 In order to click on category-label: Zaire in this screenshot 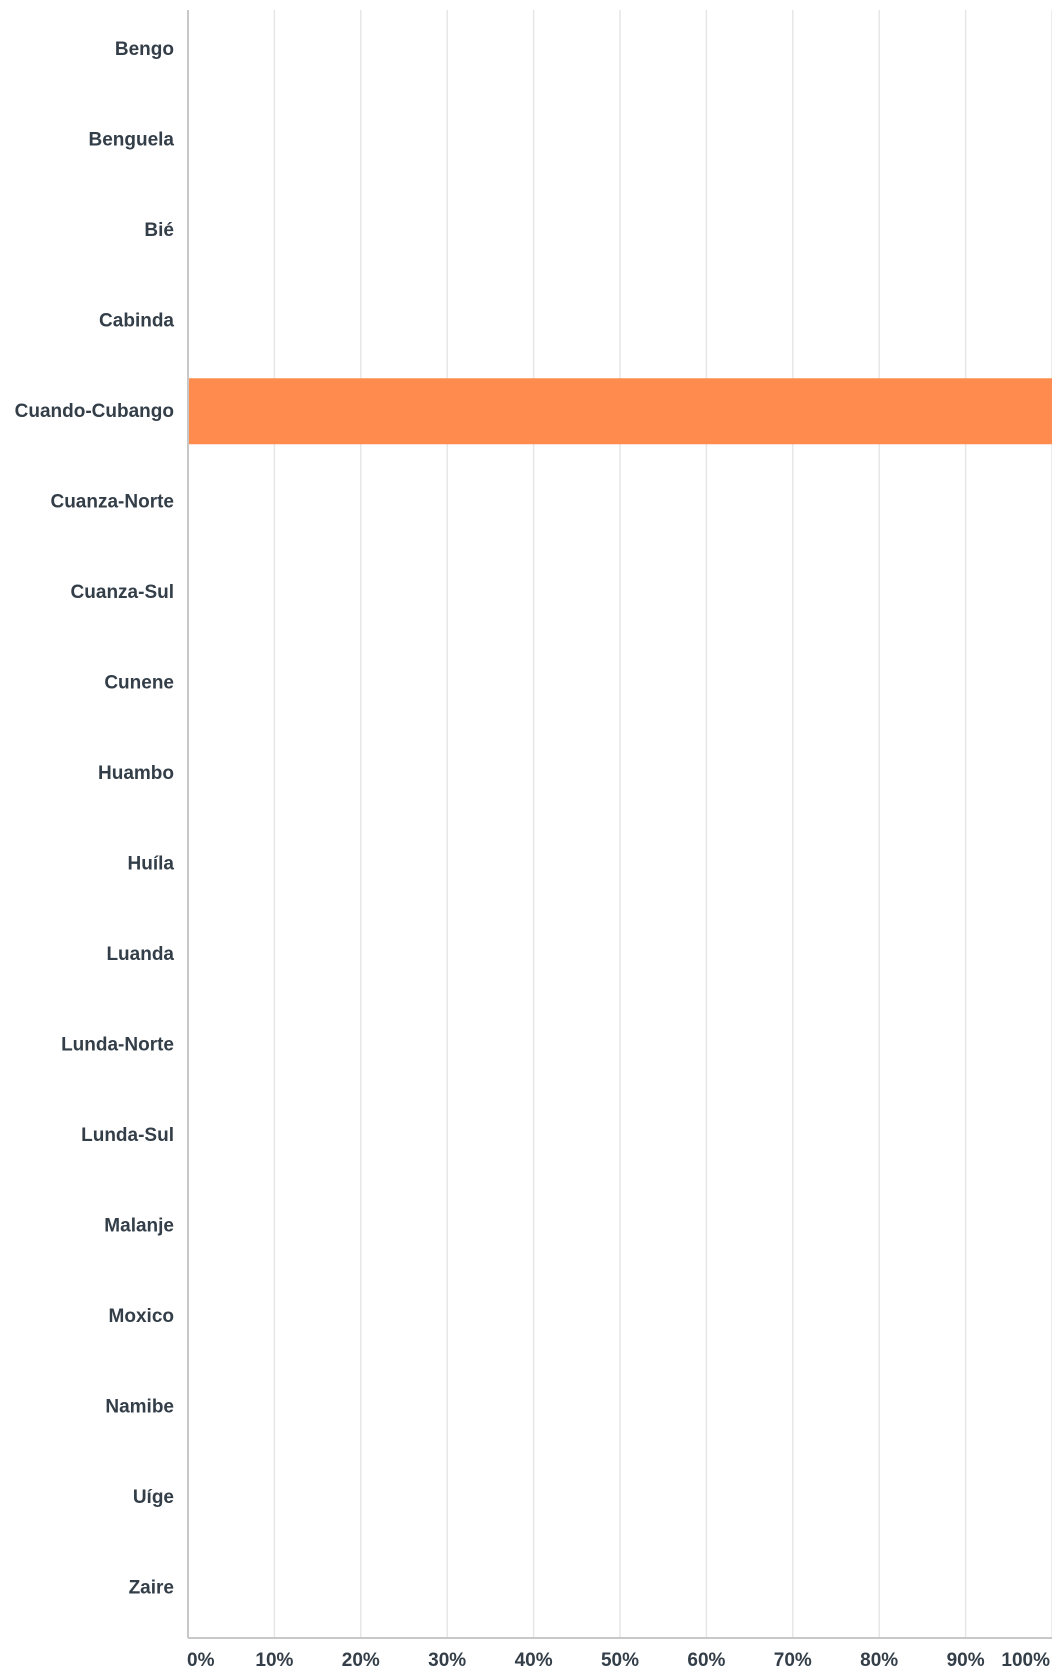, I will do `click(151, 1587)`.